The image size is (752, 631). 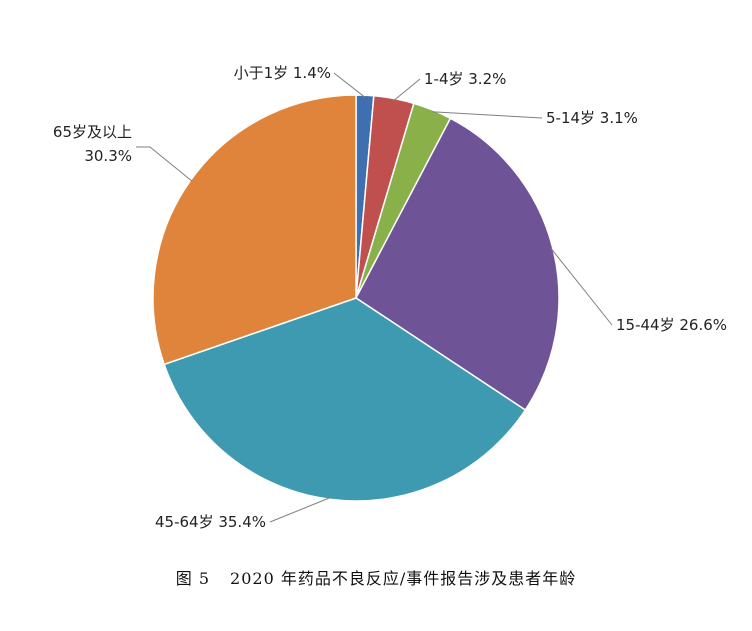 I want to click on leader-line-65-plus, so click(x=164, y=164).